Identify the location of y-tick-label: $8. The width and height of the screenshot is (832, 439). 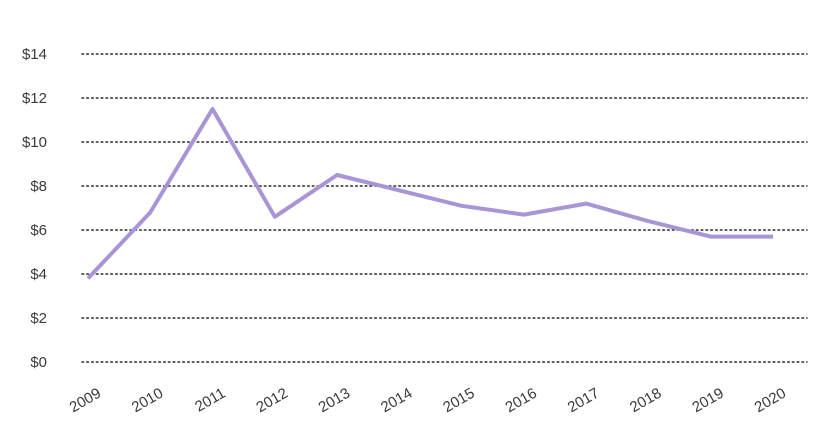
(38, 186).